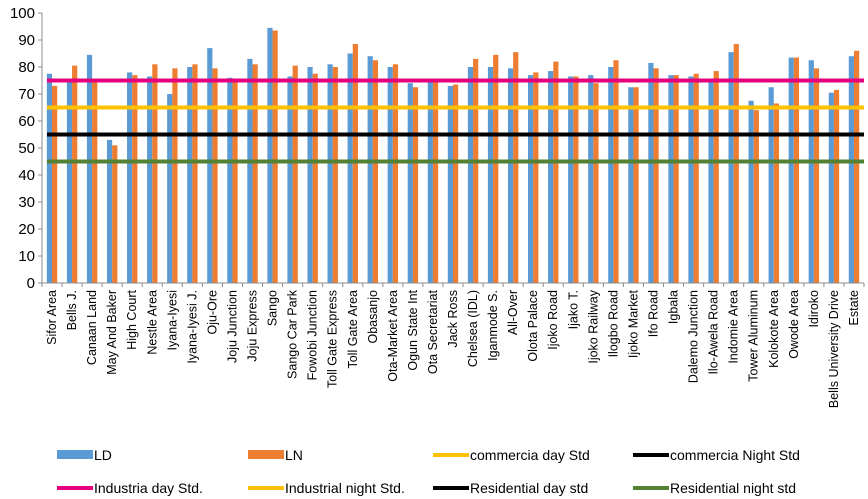  I want to click on legend-swatch-ld, so click(75, 454).